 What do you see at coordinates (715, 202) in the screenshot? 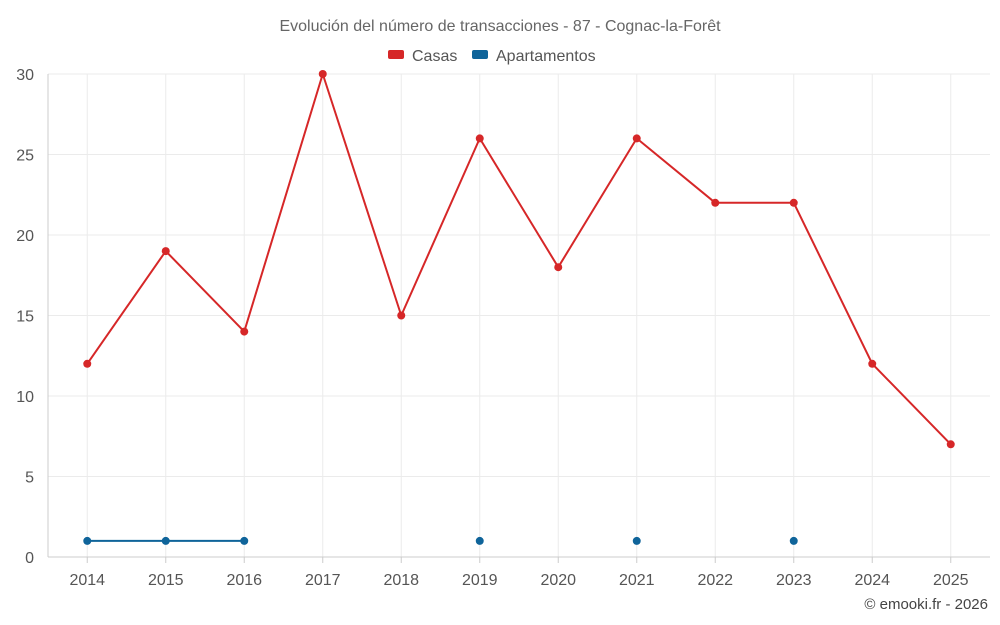
I see `data-point-casas-2022` at bounding box center [715, 202].